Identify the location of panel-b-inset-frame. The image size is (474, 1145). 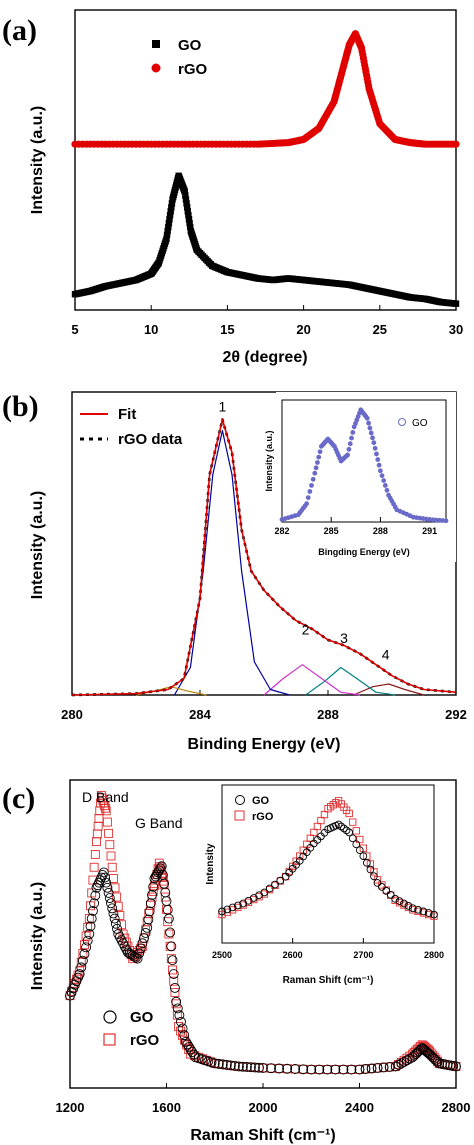
(364, 461).